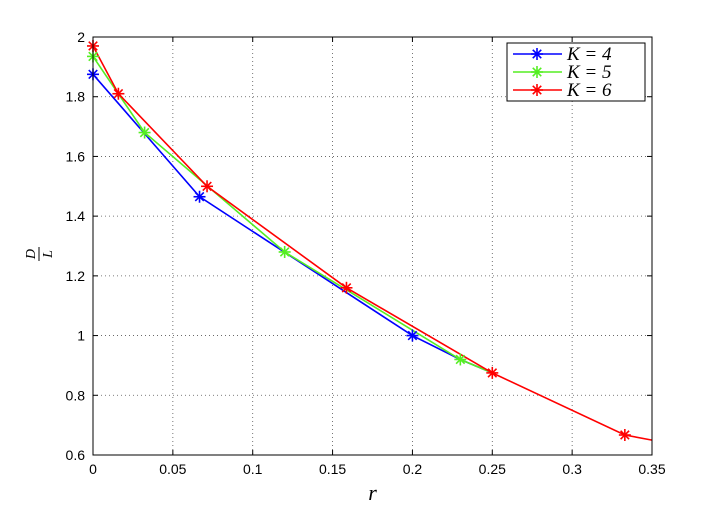  What do you see at coordinates (76, 97) in the screenshot?
I see `y-tick-label: 1.8` at bounding box center [76, 97].